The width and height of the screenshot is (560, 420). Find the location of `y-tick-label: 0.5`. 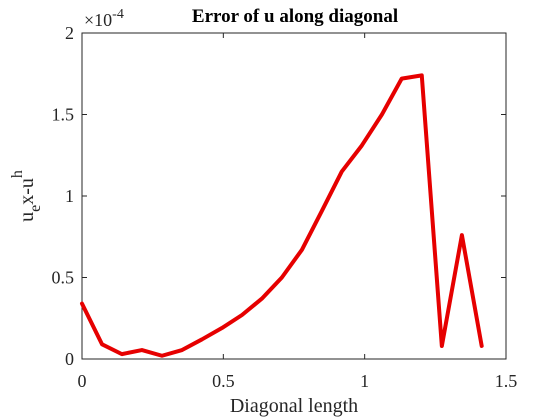

y-tick-label: 0.5 is located at coordinates (63, 278).